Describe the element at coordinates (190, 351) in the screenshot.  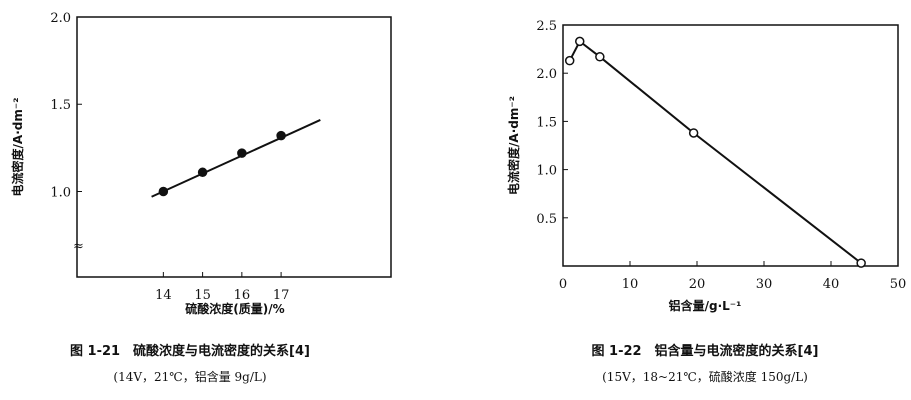
I see `chart1-caption-title: 图 1-21 硫酸浓度与电流密度的关系[4]` at that location.